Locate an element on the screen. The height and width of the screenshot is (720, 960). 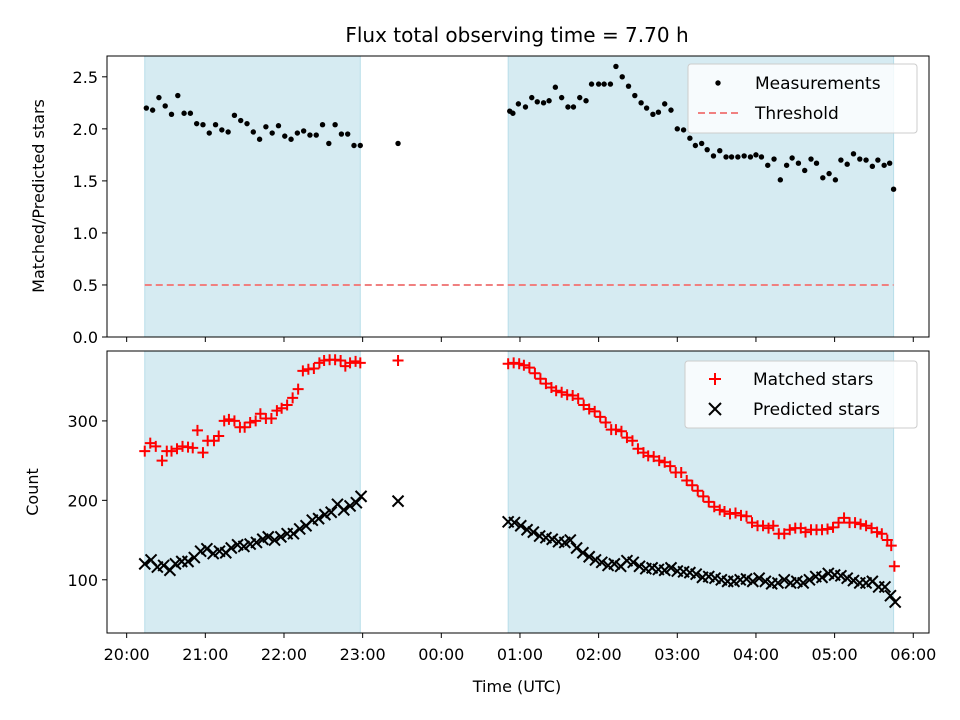
ratio-x-ticks is located at coordinates (520, 339).